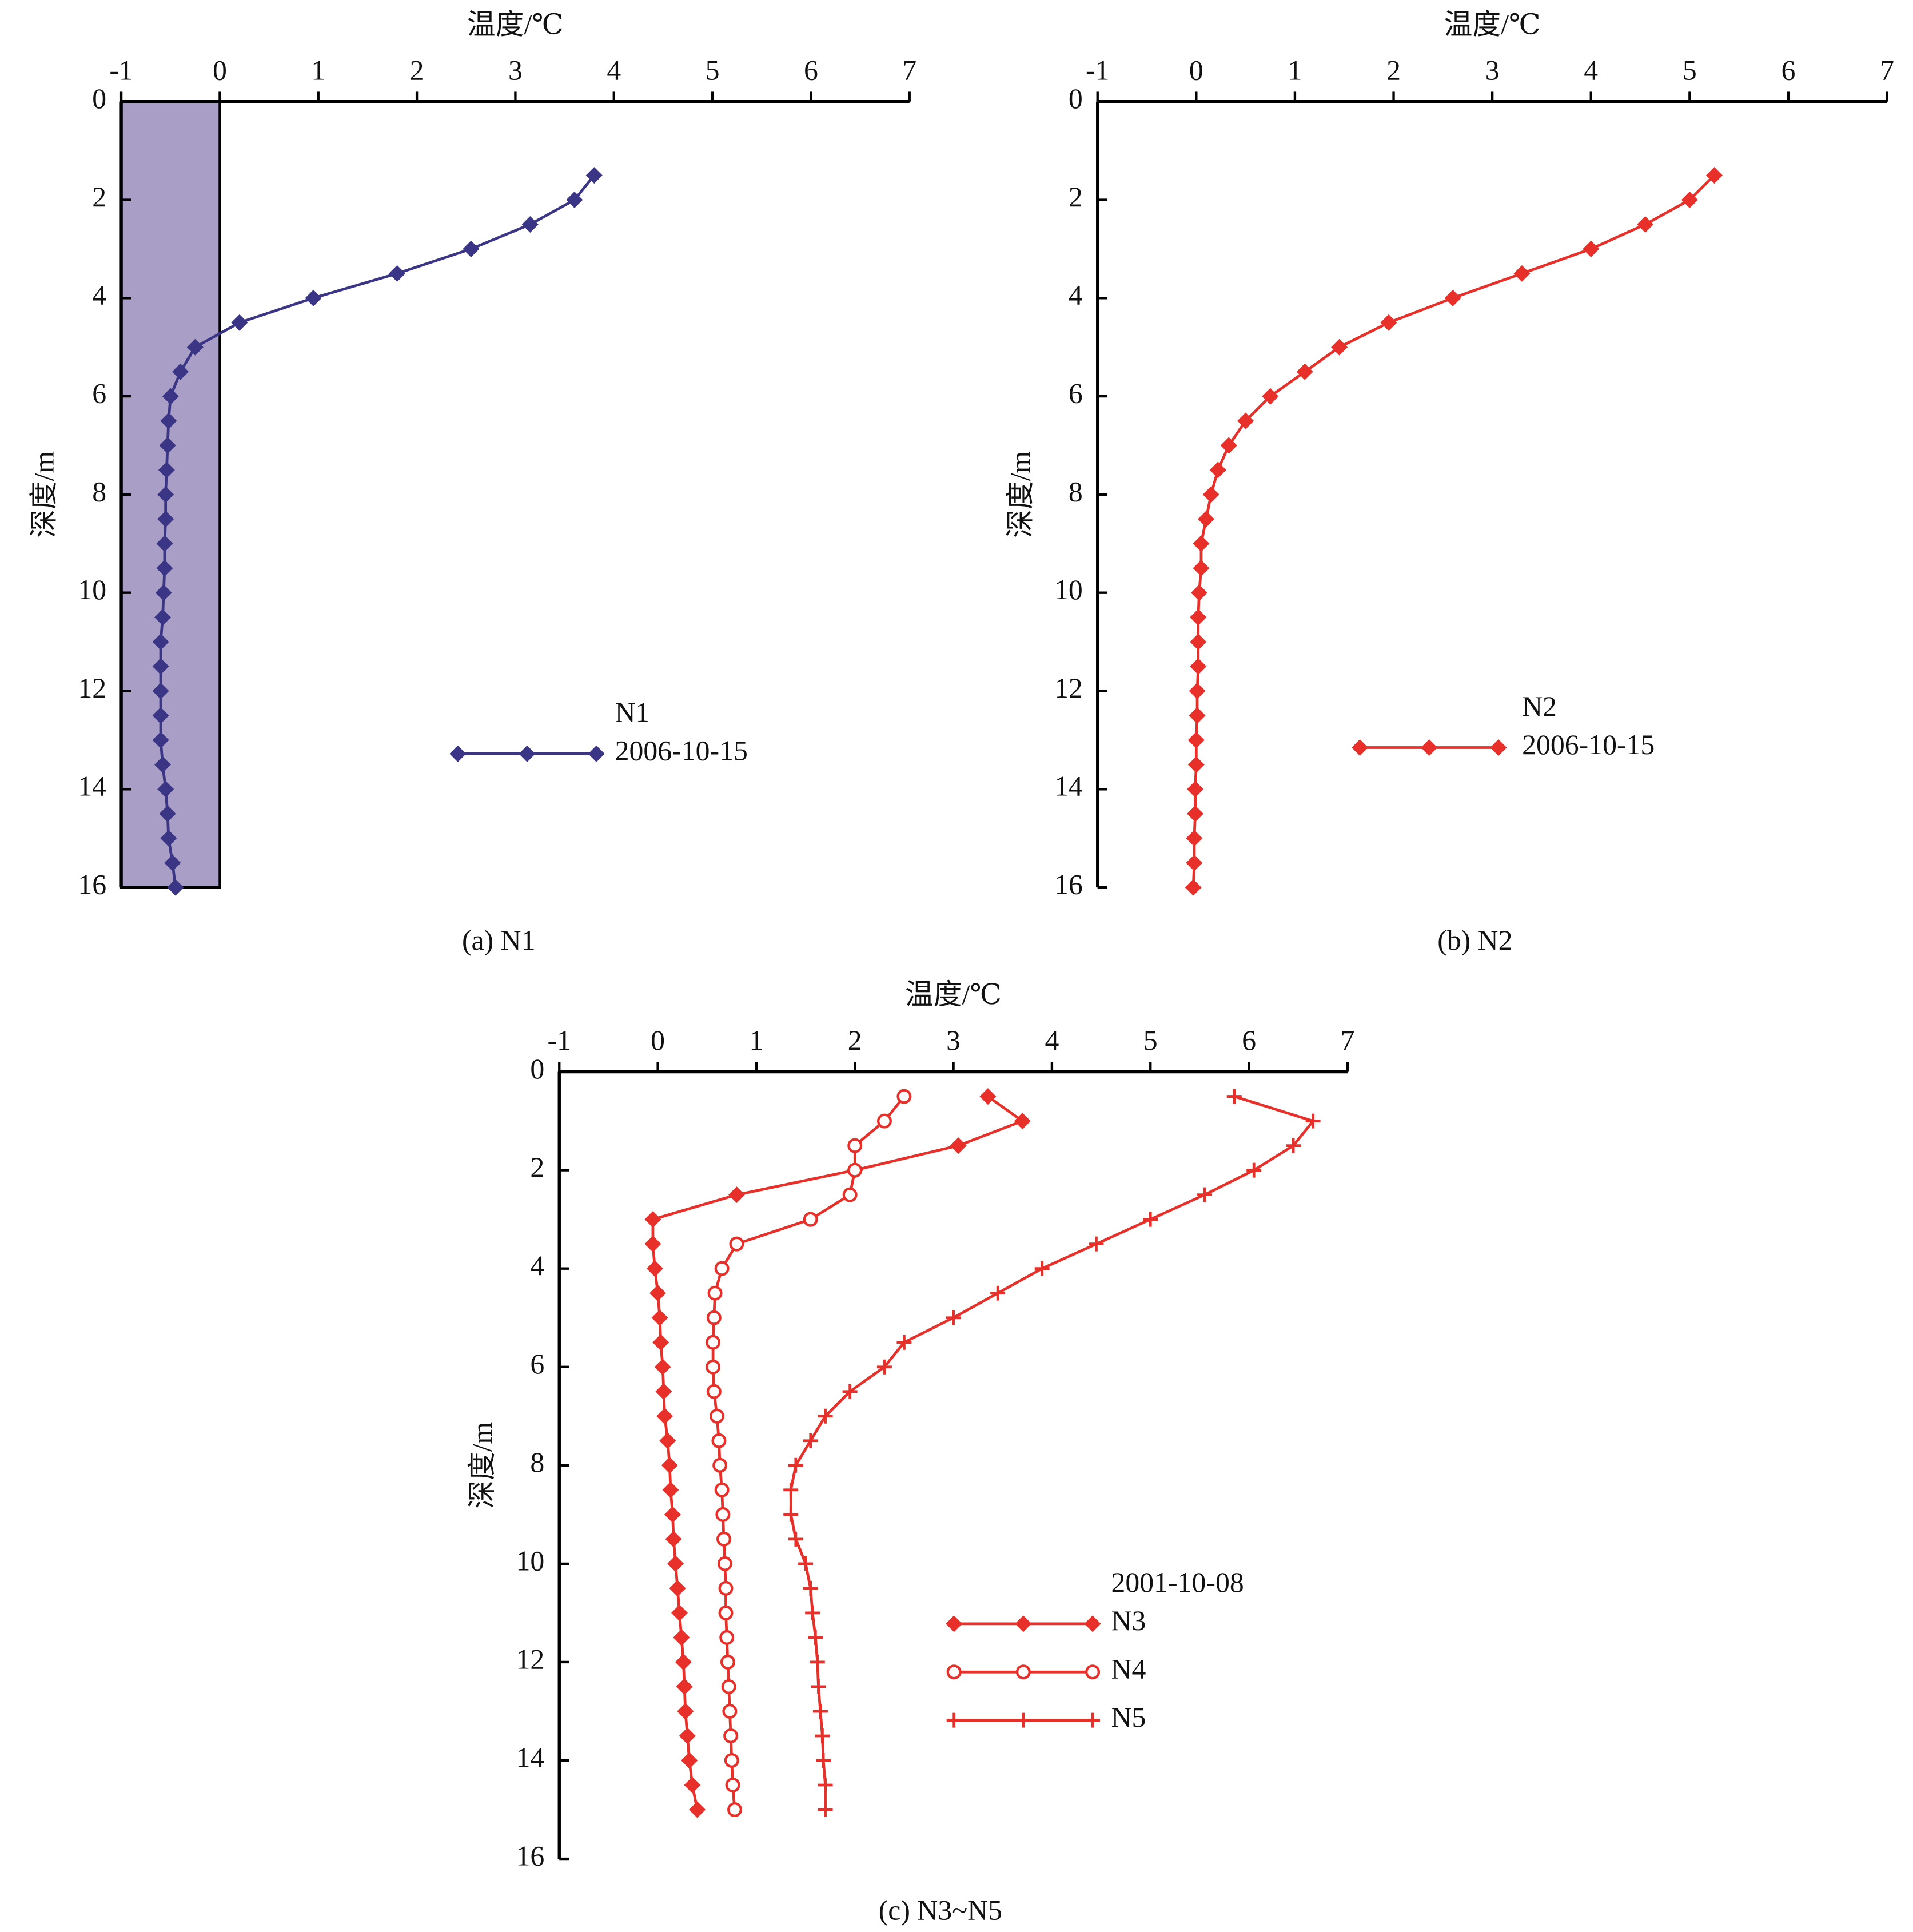 The width and height of the screenshot is (1913, 1932). Describe the element at coordinates (92, 590) in the screenshot. I see `y-tick-label: 10` at that location.